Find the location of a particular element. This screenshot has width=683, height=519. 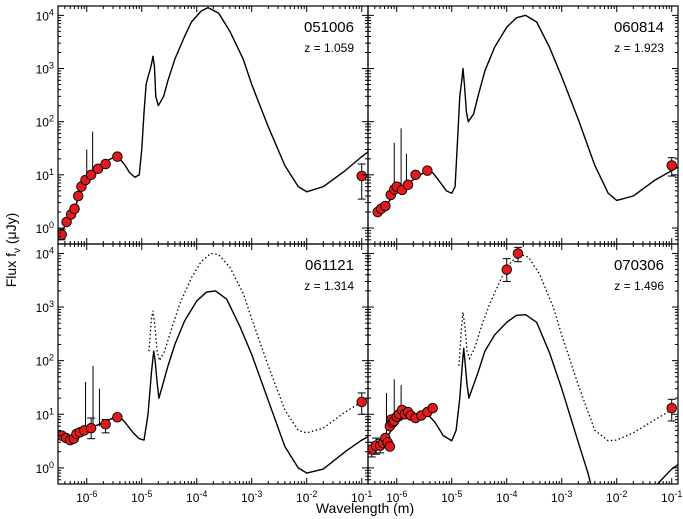

y-axis-title: Flux fν (μJy) is located at coordinates (13, 250).